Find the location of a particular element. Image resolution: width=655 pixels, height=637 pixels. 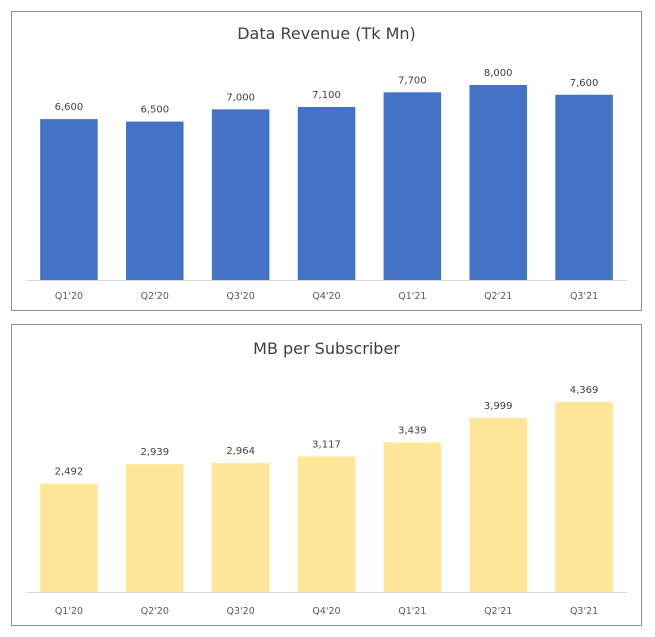

data-label: 3,117 is located at coordinates (326, 444).